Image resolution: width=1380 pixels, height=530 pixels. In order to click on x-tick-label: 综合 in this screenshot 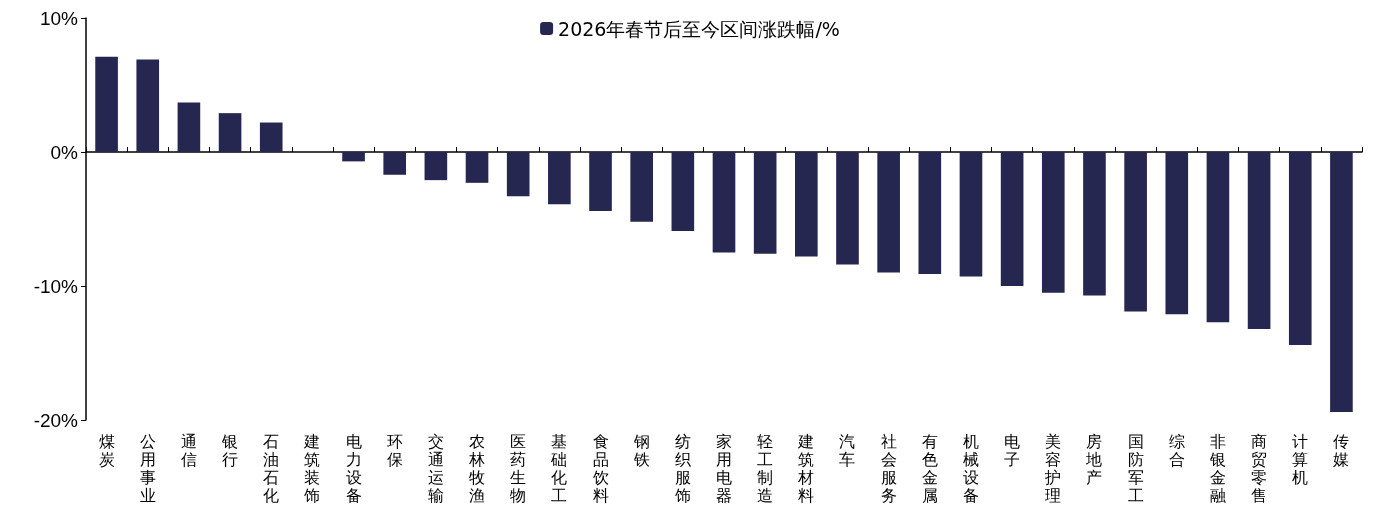, I will do `click(1176, 450)`.